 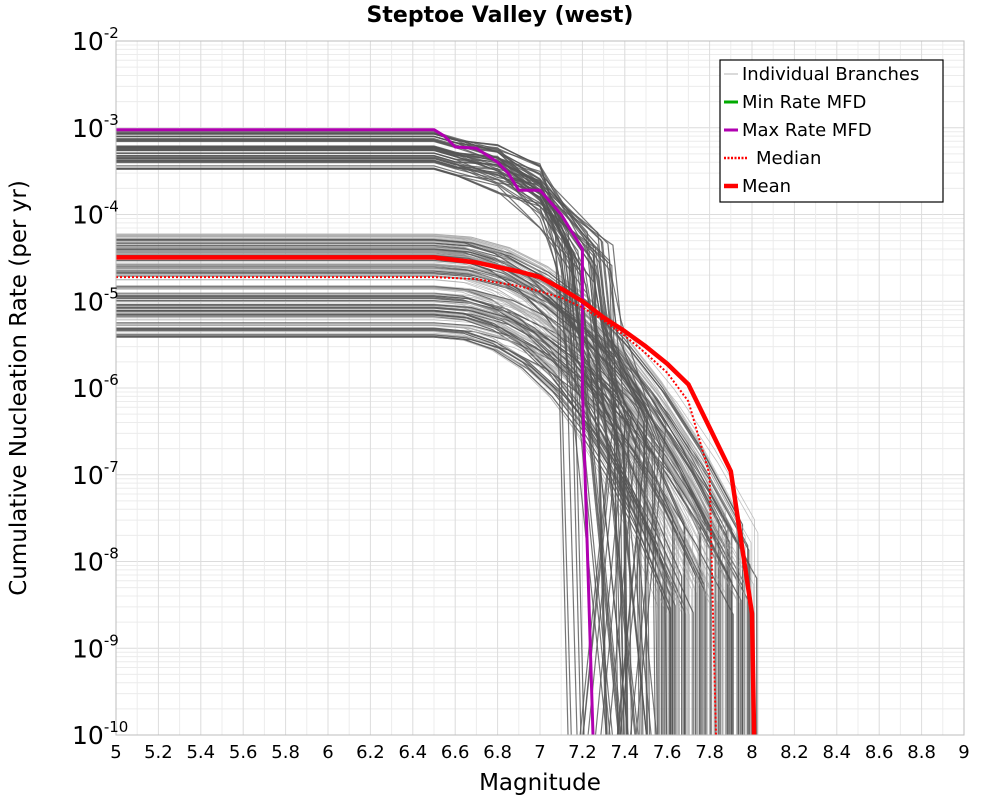 I want to click on y-tick-label: 10⁻², so click(x=95, y=40).